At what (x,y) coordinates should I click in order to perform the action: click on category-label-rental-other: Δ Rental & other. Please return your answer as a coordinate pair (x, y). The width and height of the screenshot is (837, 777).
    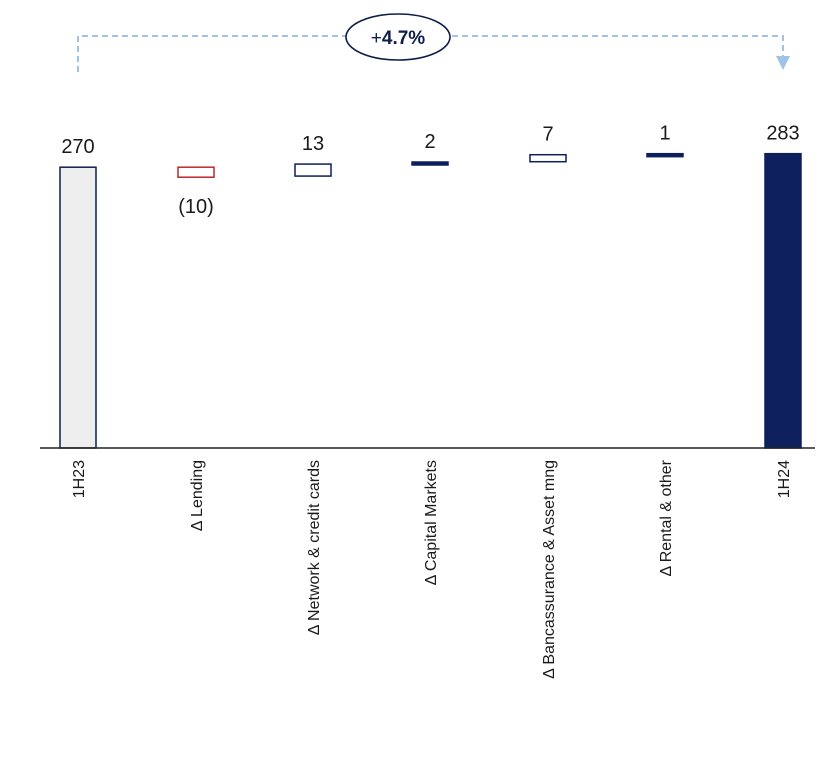
    Looking at the image, I should click on (666, 517).